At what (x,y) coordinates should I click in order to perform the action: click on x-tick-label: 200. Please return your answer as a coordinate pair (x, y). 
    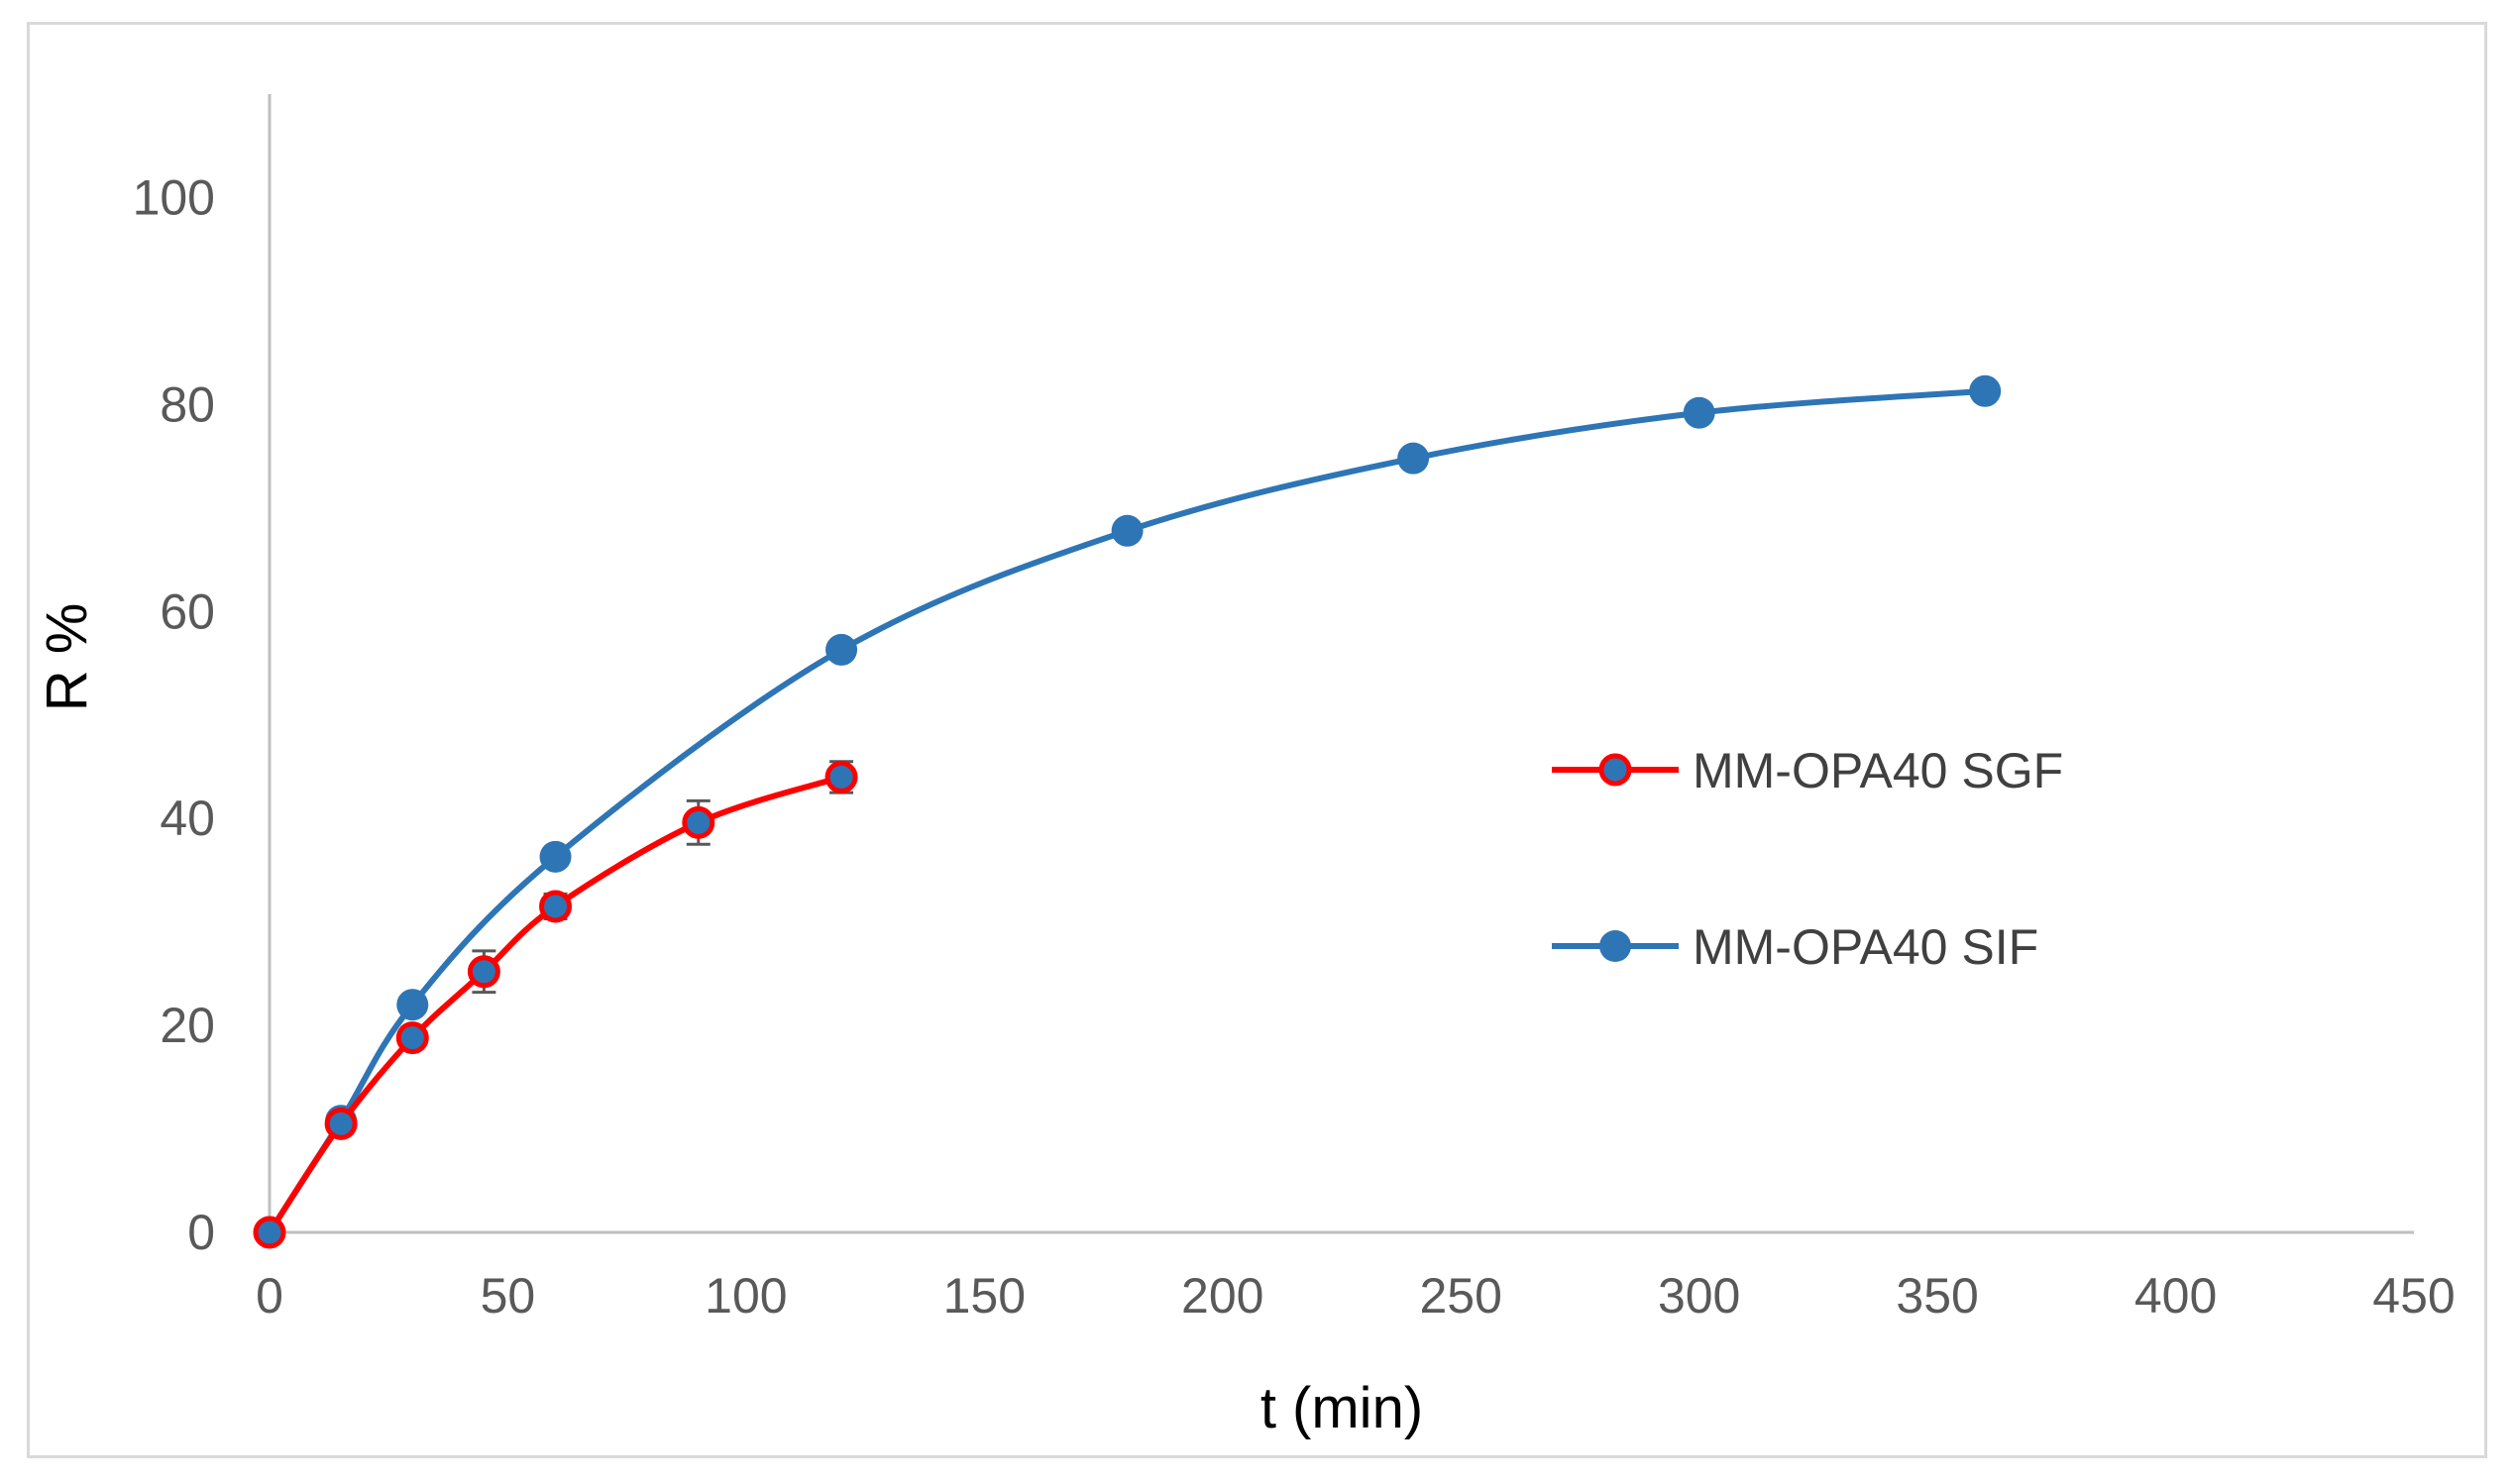
    Looking at the image, I should click on (1222, 1296).